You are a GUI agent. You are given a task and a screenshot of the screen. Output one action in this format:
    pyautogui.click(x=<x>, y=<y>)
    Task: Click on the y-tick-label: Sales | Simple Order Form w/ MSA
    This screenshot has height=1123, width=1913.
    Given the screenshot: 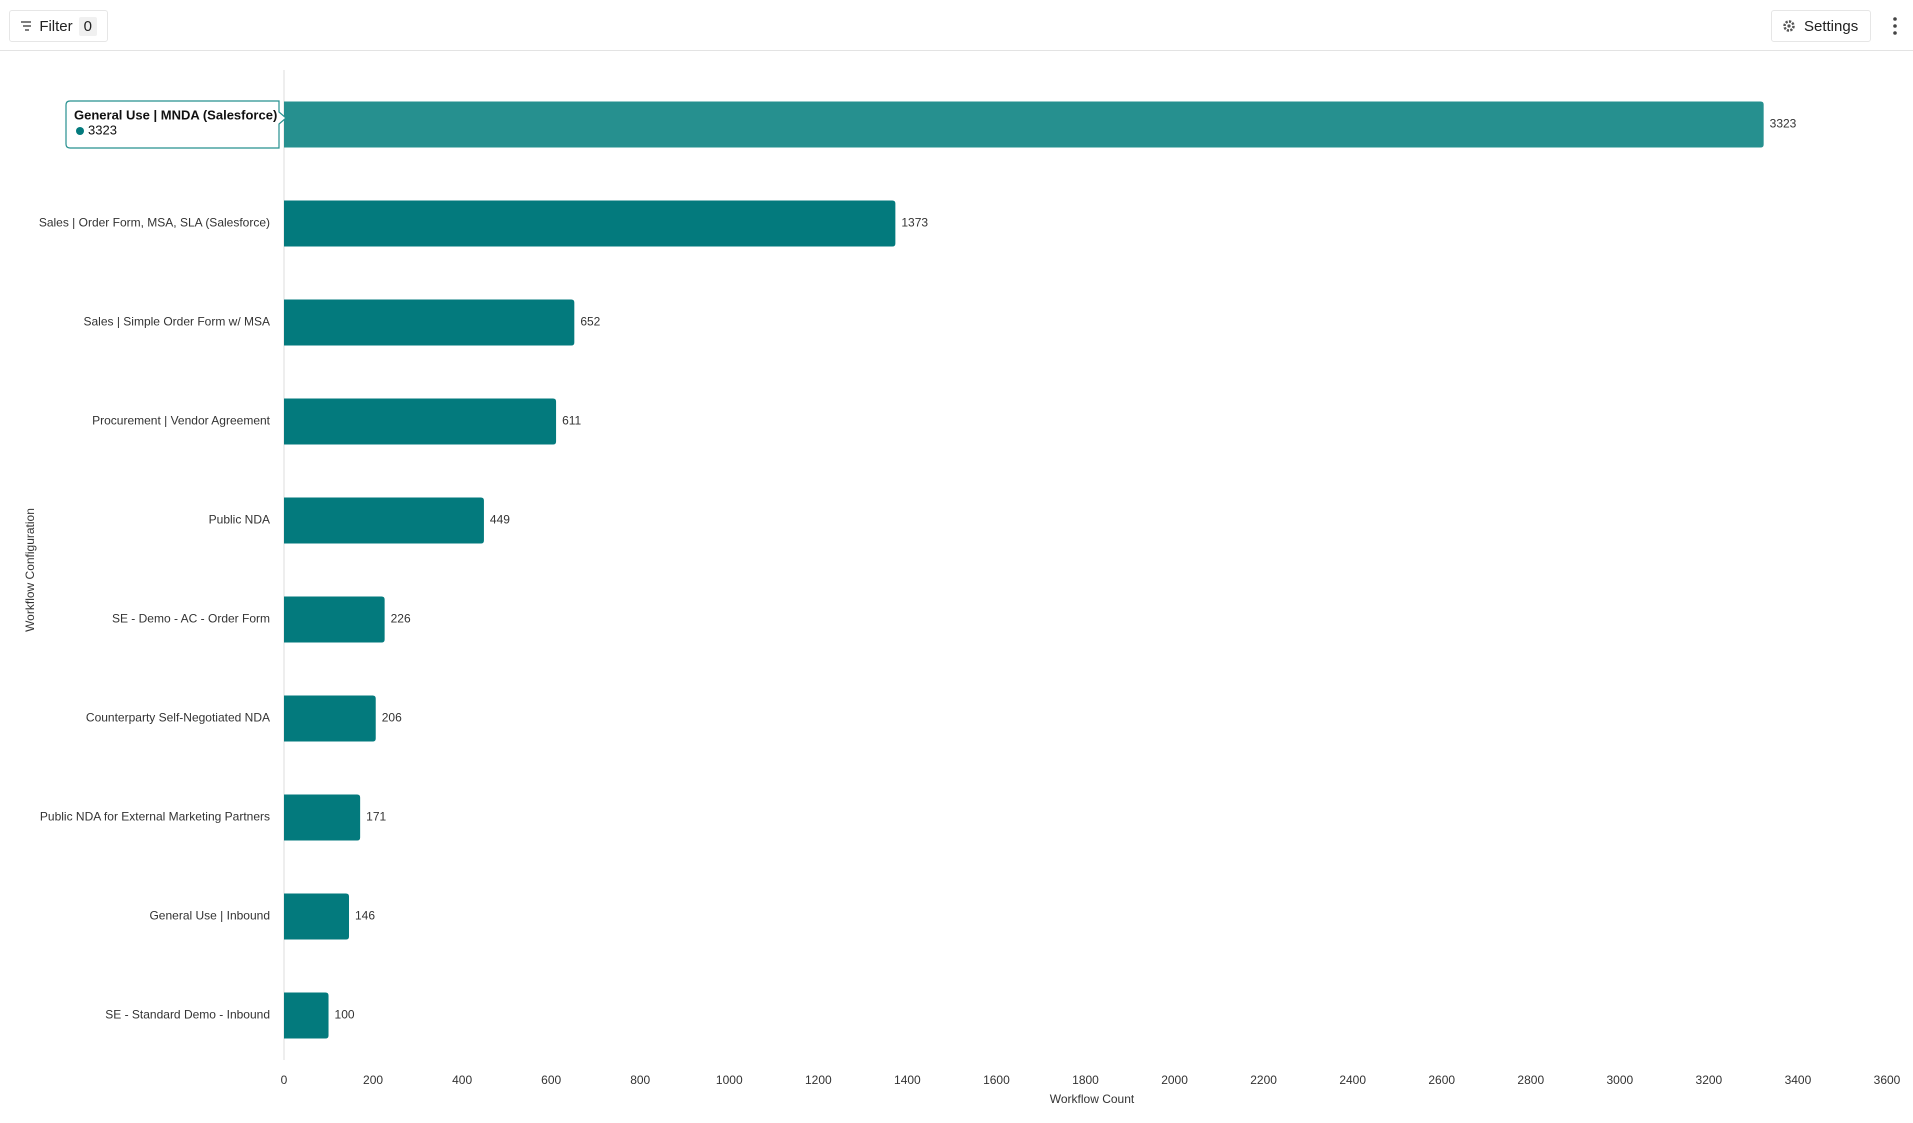 What is the action you would take?
    pyautogui.click(x=177, y=322)
    